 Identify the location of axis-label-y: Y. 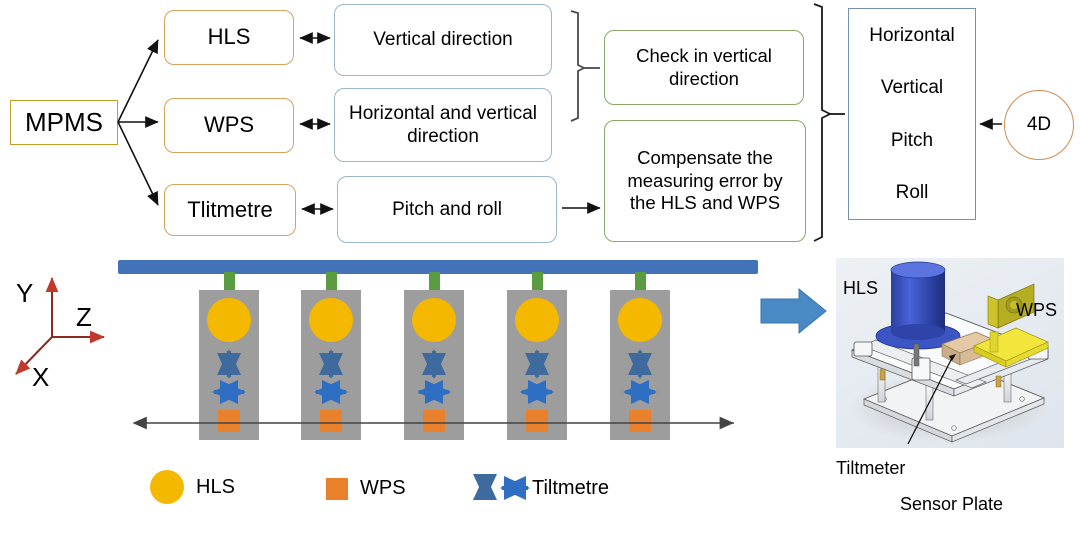
(25, 293).